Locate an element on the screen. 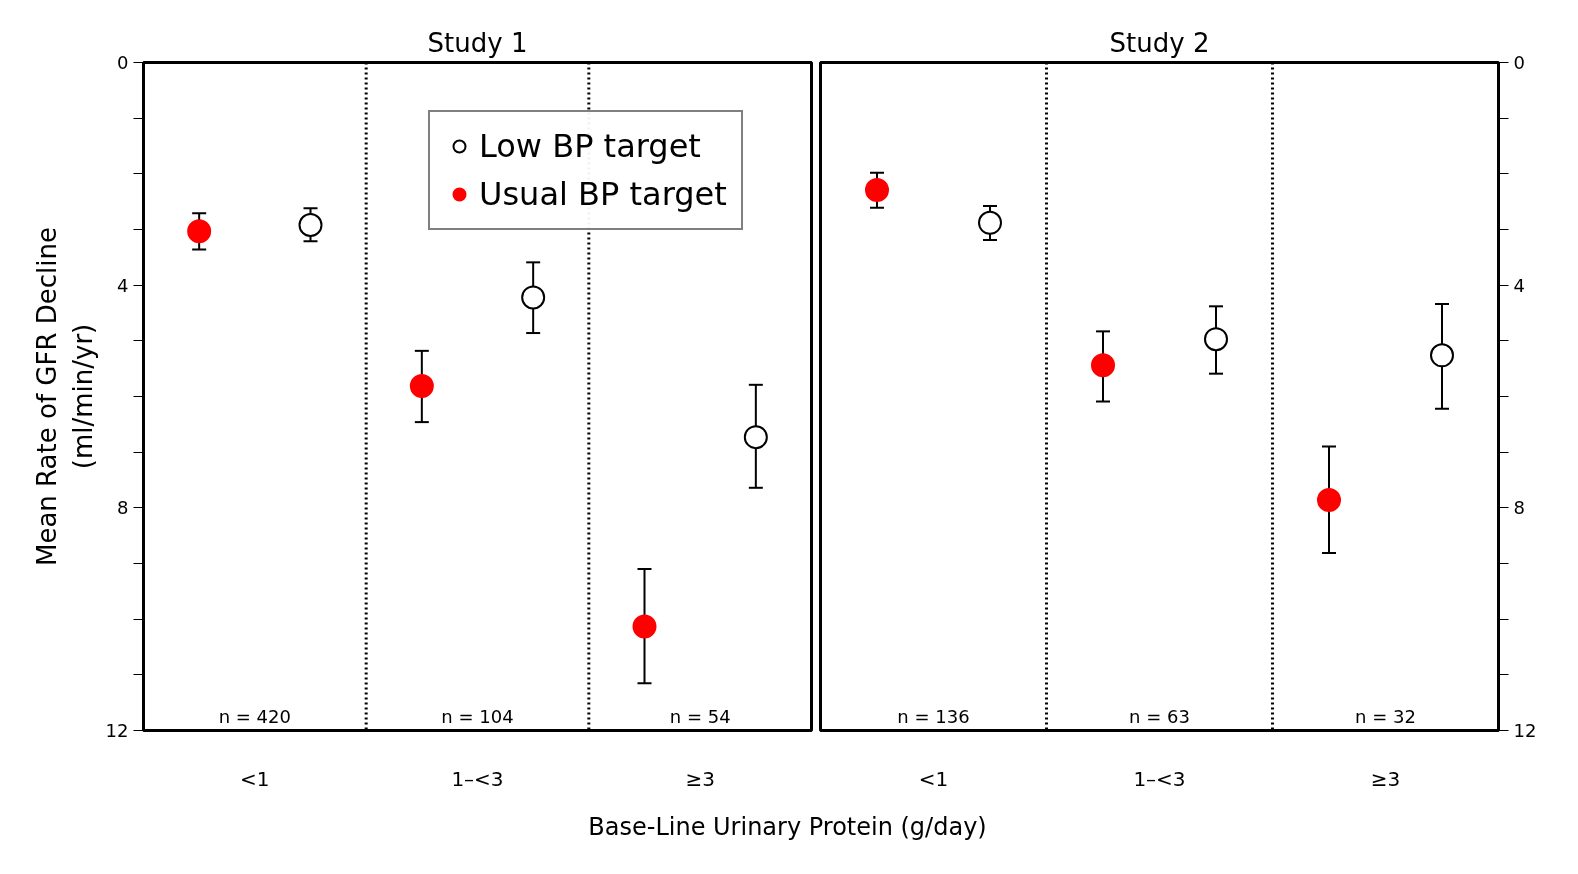  annotation: n = 32 is located at coordinates (1385, 716).